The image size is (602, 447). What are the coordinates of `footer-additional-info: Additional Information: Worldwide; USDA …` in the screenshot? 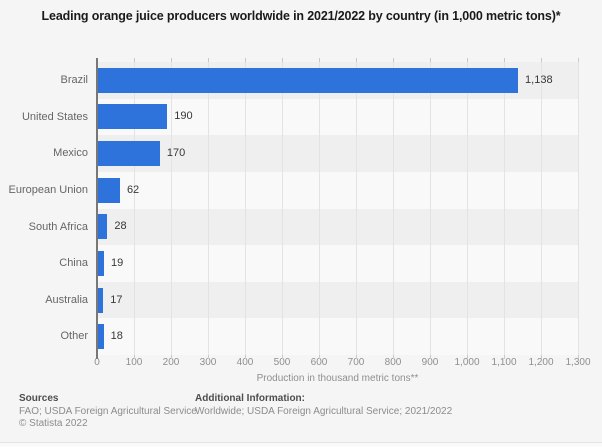 It's located at (323, 405).